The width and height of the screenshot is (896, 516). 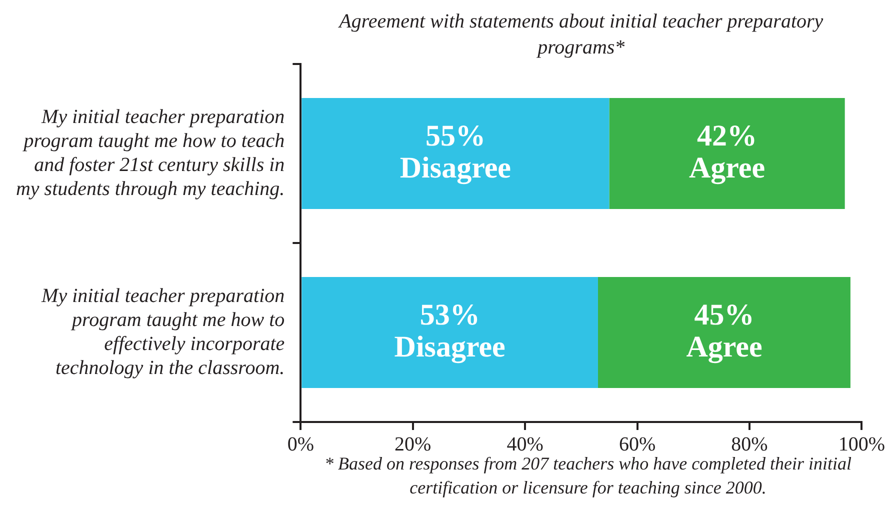 What do you see at coordinates (580, 34) in the screenshot?
I see `chart-title: Agreement with statements about initial teacher preparatory programs*` at bounding box center [580, 34].